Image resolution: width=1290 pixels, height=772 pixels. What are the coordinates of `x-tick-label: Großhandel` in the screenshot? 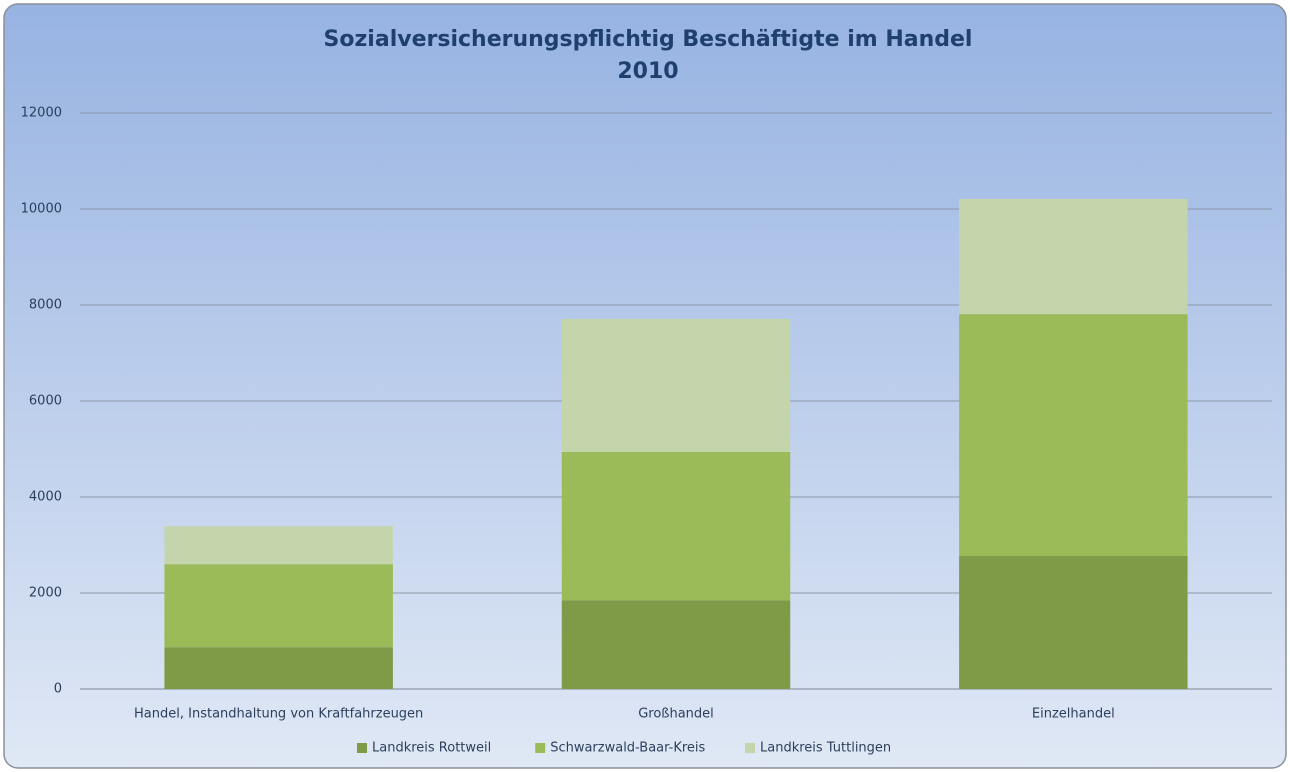 It's located at (676, 714).